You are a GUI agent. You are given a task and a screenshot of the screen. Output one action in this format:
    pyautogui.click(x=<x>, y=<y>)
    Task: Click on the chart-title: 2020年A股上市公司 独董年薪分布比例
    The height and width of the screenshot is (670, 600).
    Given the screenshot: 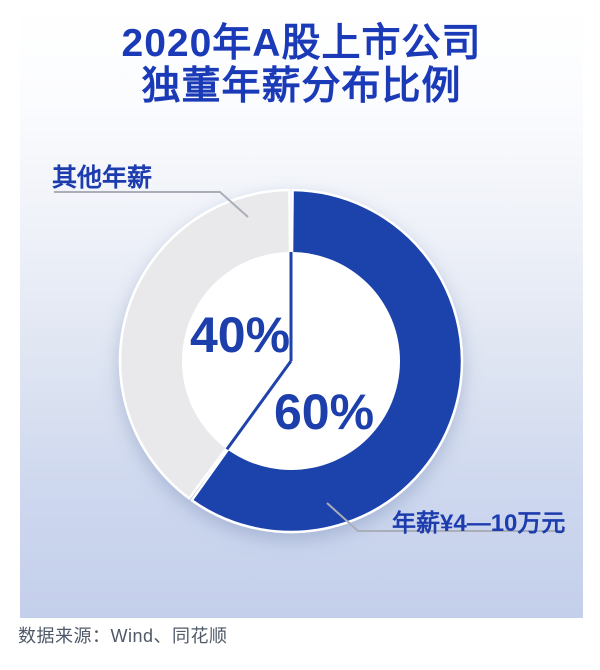 What is the action you would take?
    pyautogui.click(x=301, y=65)
    